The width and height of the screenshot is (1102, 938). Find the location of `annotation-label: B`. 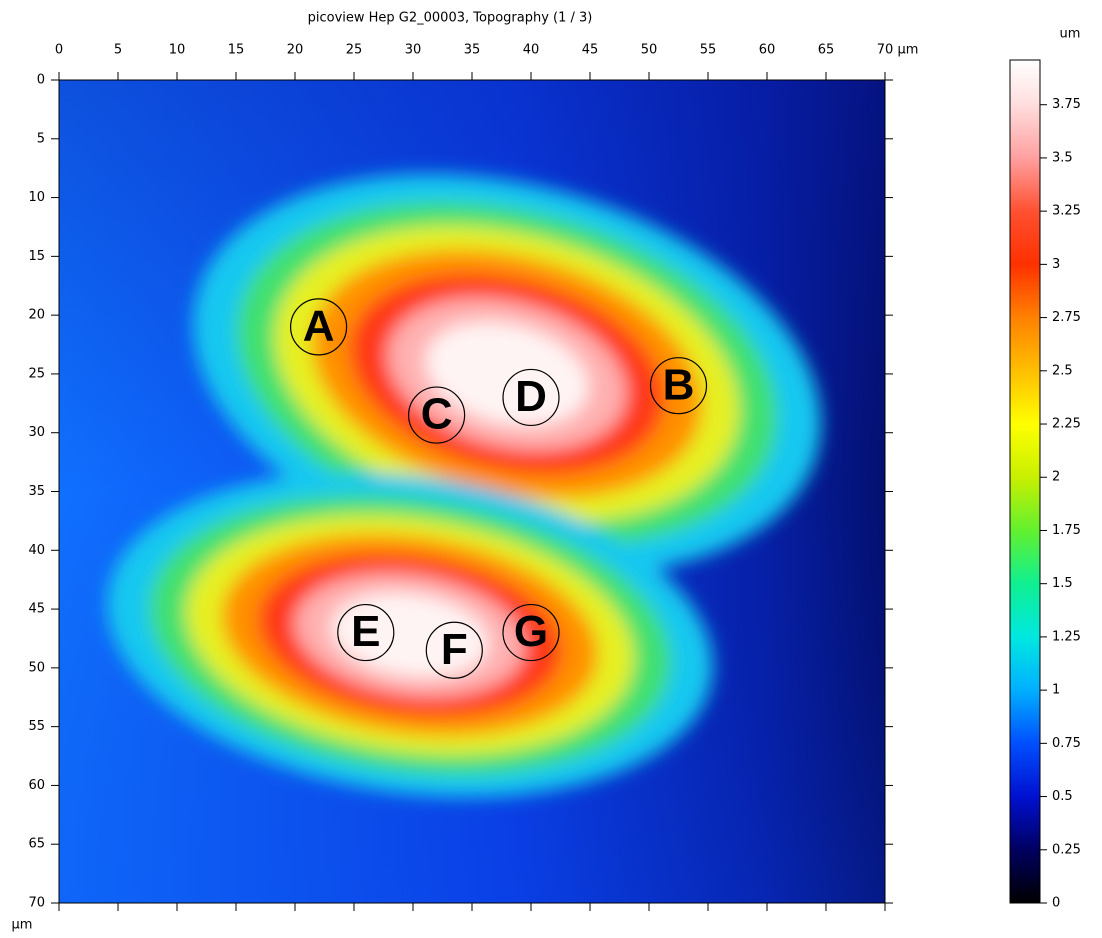

annotation-label: B is located at coordinates (679, 384).